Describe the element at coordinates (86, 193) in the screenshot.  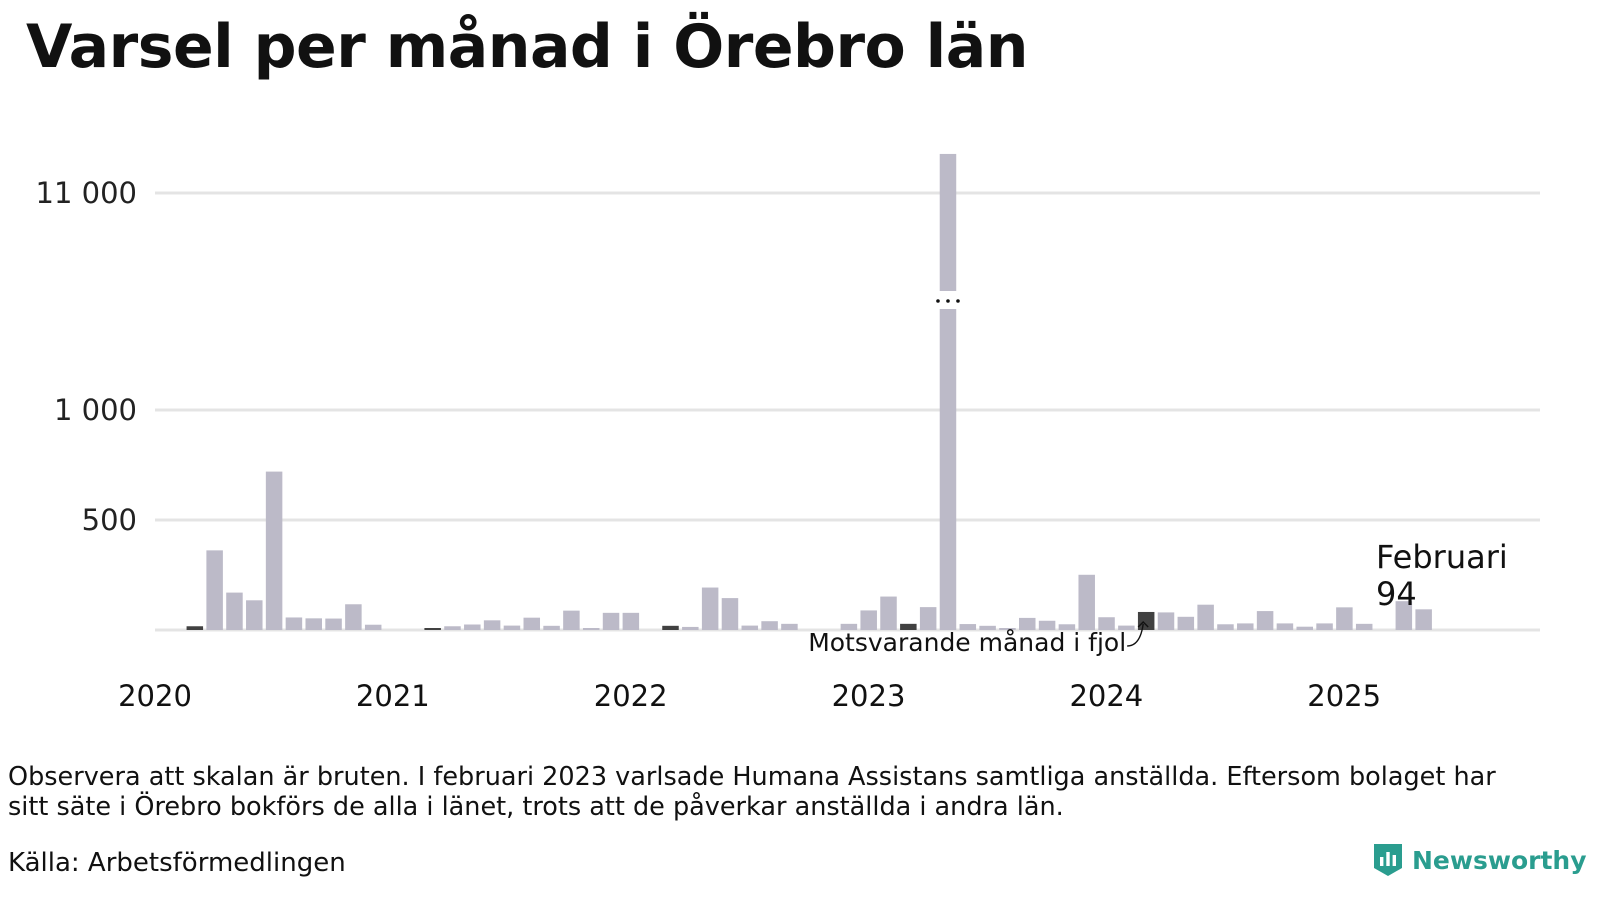
I see `y-tick-label: 11 000` at that location.